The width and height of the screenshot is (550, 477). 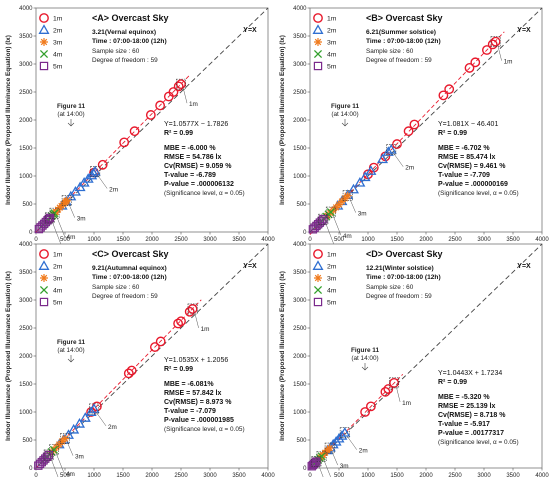 What do you see at coordinates (345, 123) in the screenshot?
I see `figure-note-arrow` at bounding box center [345, 123].